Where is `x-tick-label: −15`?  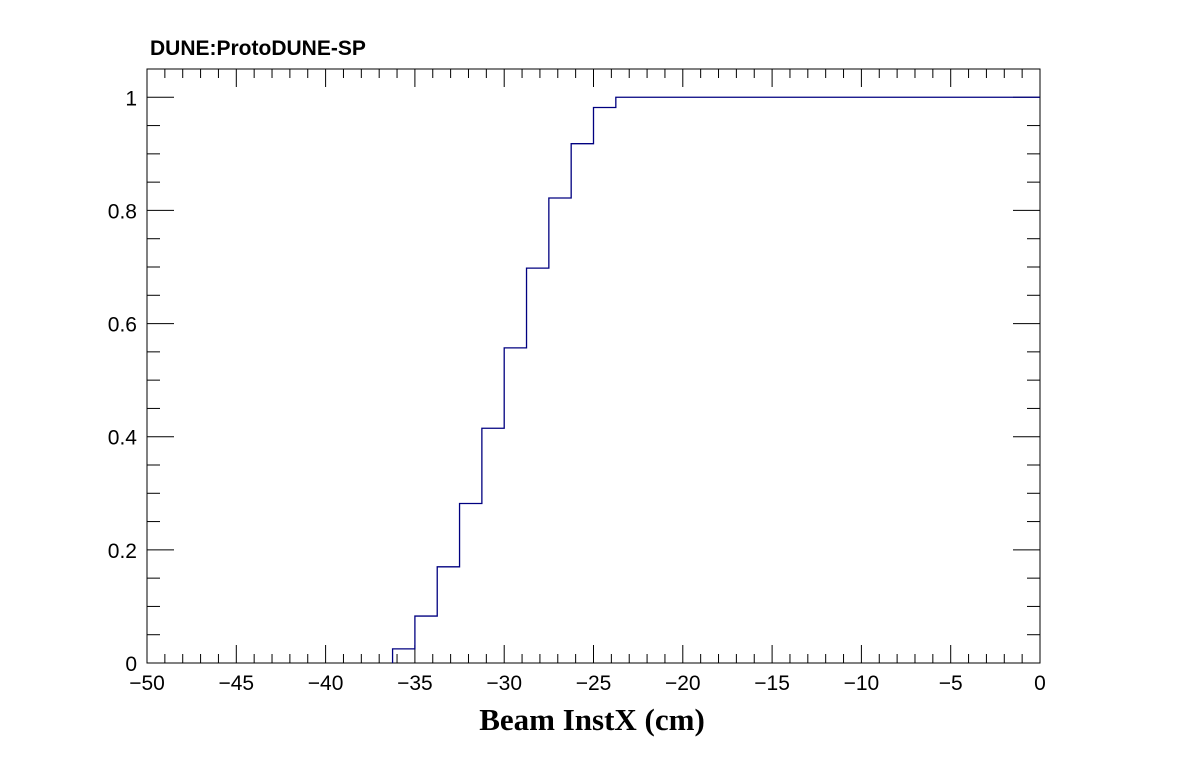
x-tick-label: −15 is located at coordinates (772, 683).